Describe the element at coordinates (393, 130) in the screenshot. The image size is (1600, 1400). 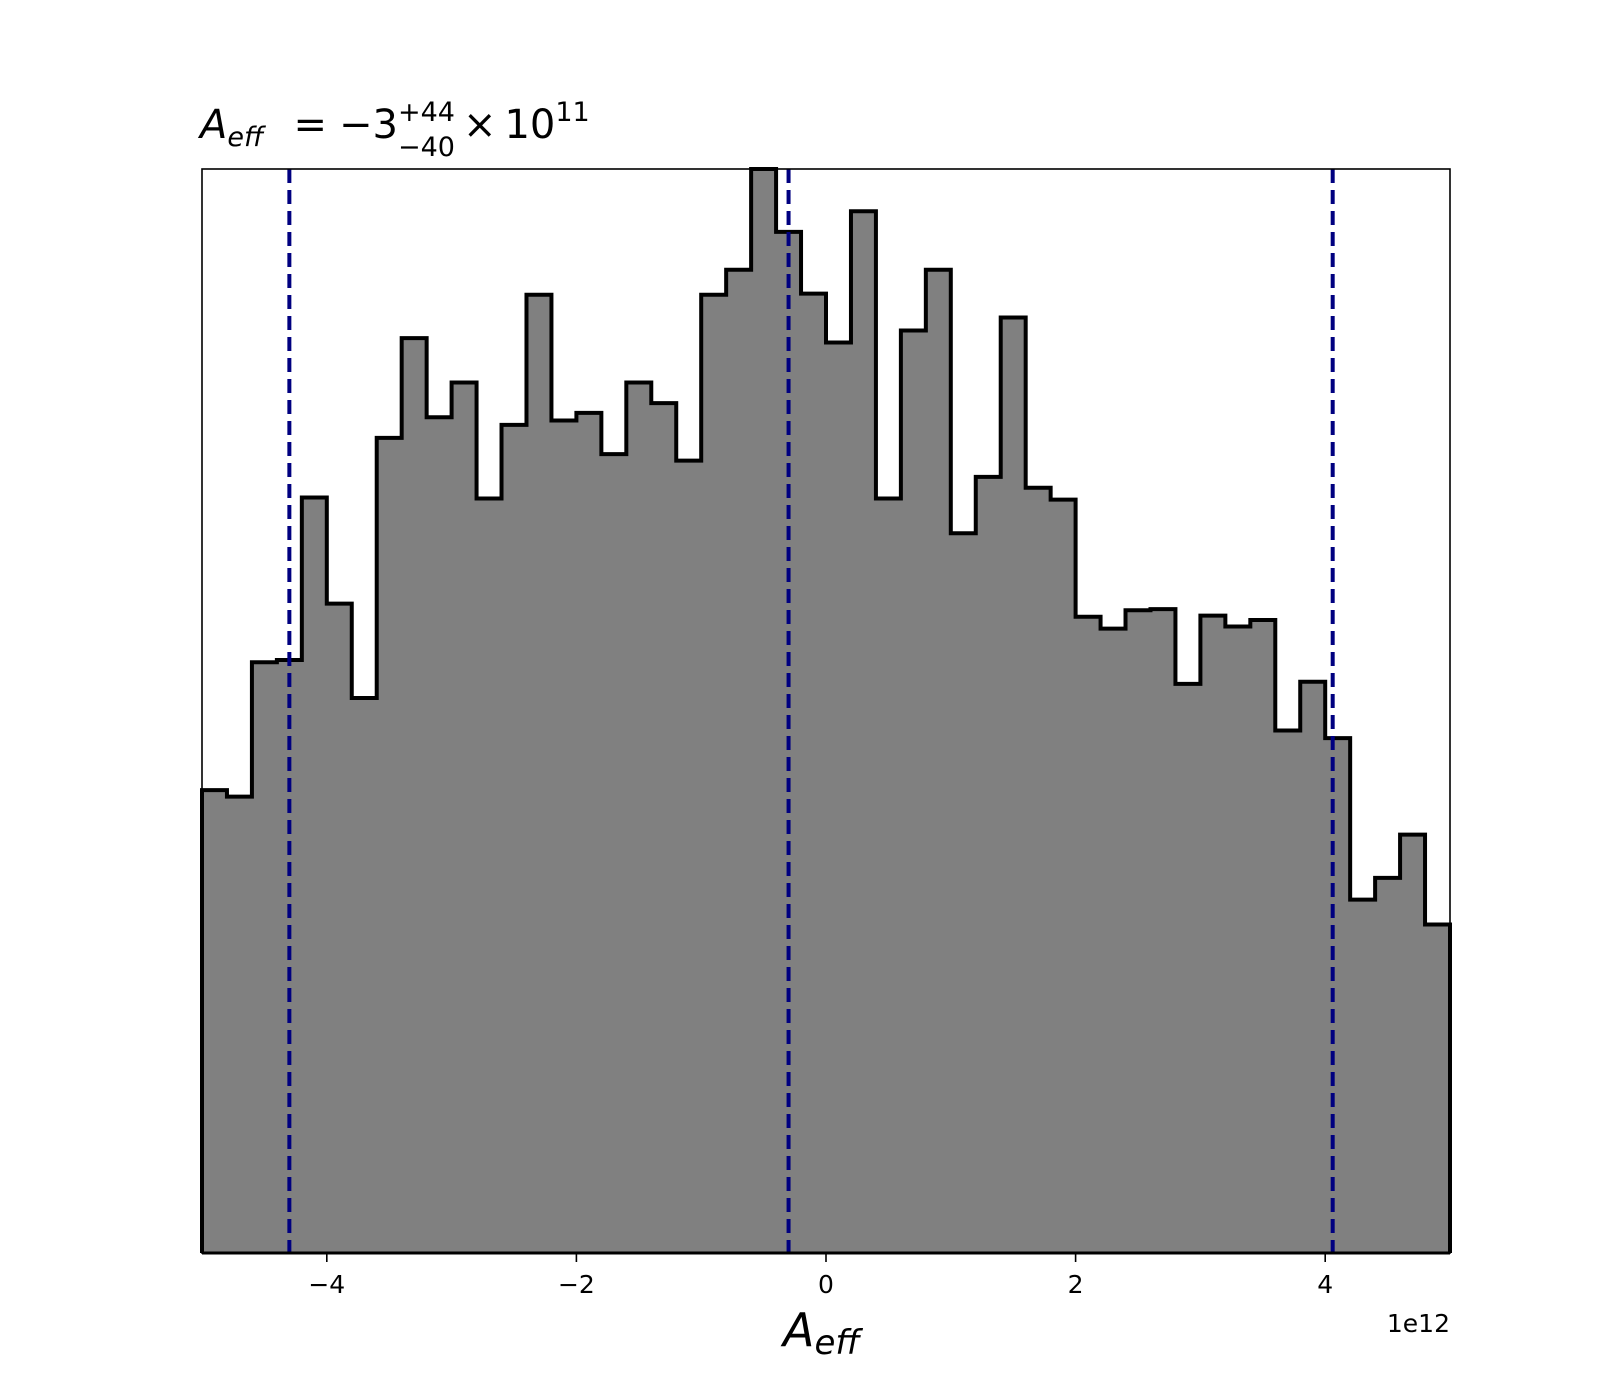
I see `chart-title: Aeff = −3+44 −40 × 1011` at that location.